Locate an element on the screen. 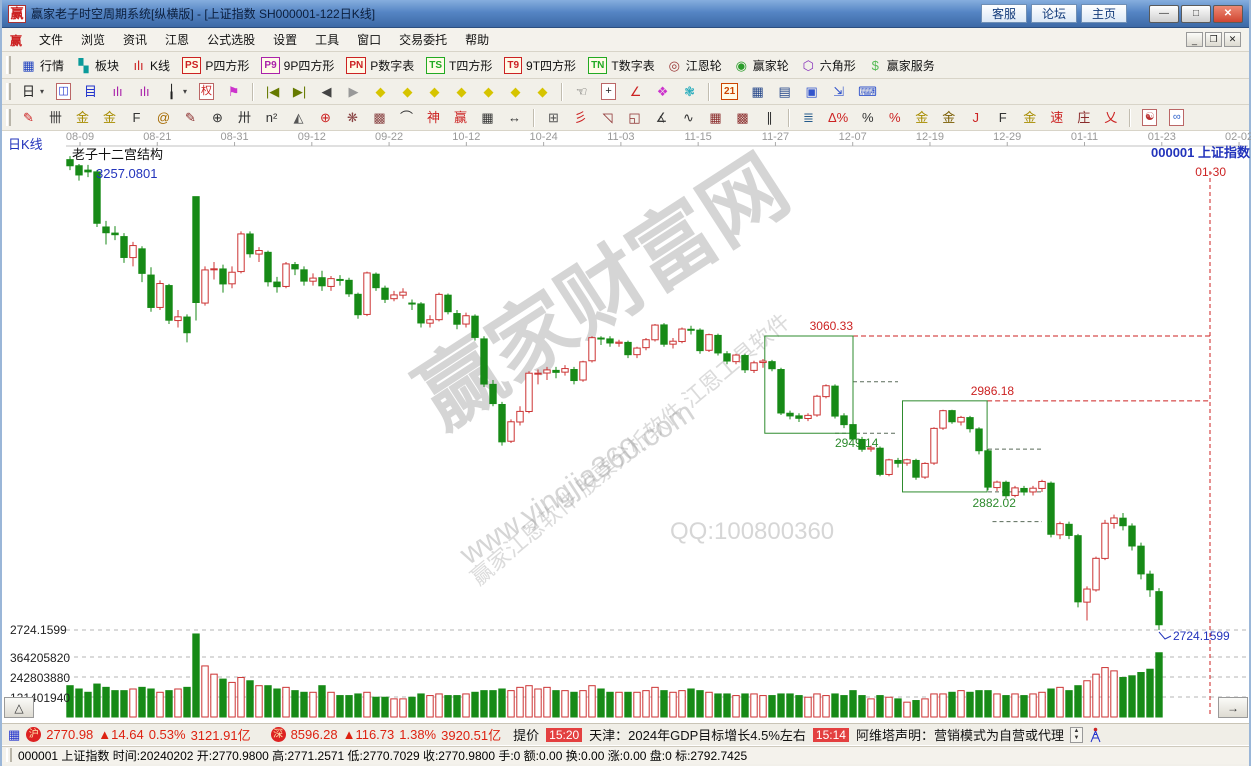 The image size is (1251, 766). brush-ruler-tool: ✎ is located at coordinates (190, 117).